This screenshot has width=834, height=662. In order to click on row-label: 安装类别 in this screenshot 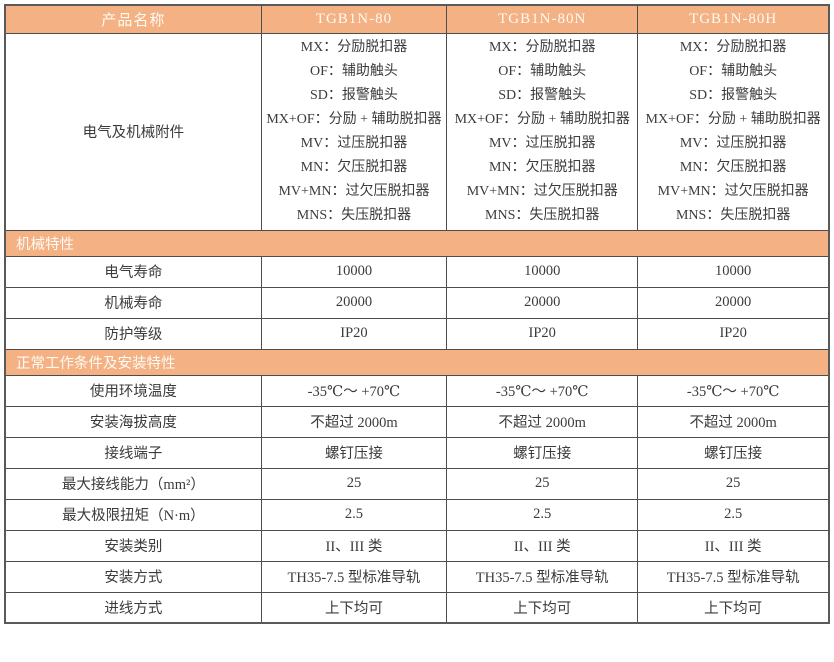, I will do `click(133, 545)`.